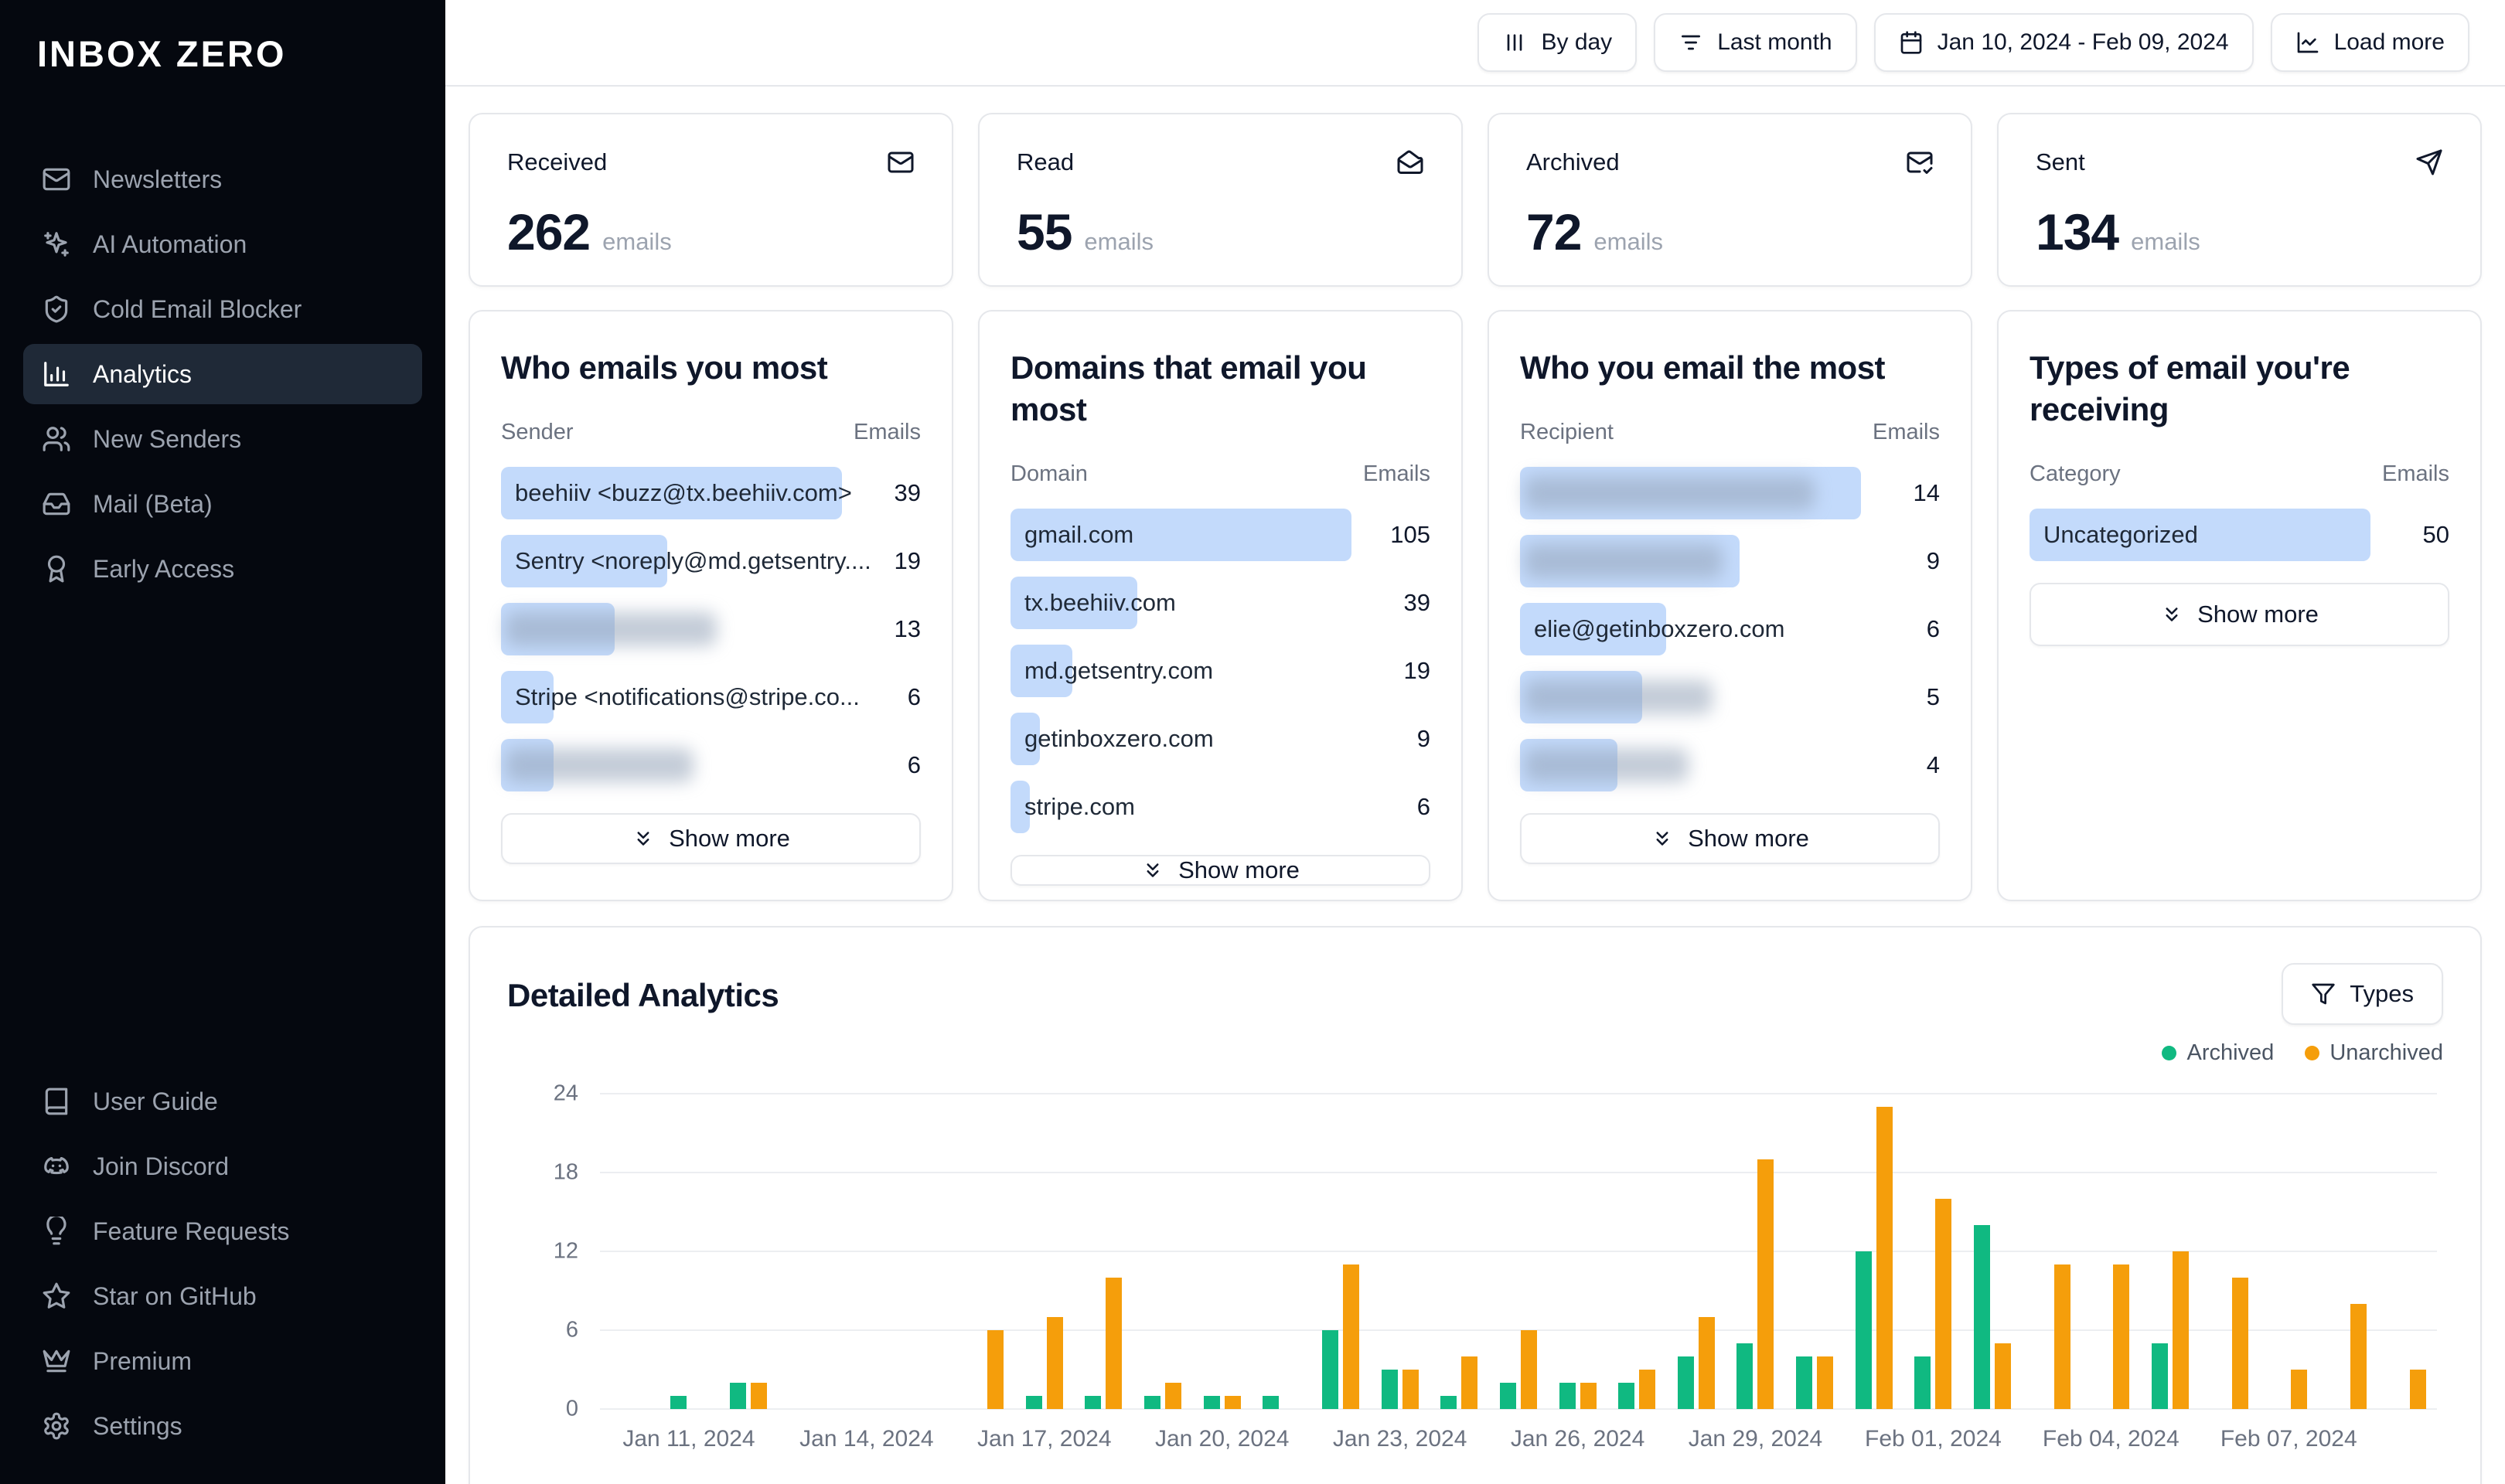 This screenshot has height=1484, width=2505. Describe the element at coordinates (1755, 1273) in the screenshot. I see `day-group: Jan 29, 2024` at that location.